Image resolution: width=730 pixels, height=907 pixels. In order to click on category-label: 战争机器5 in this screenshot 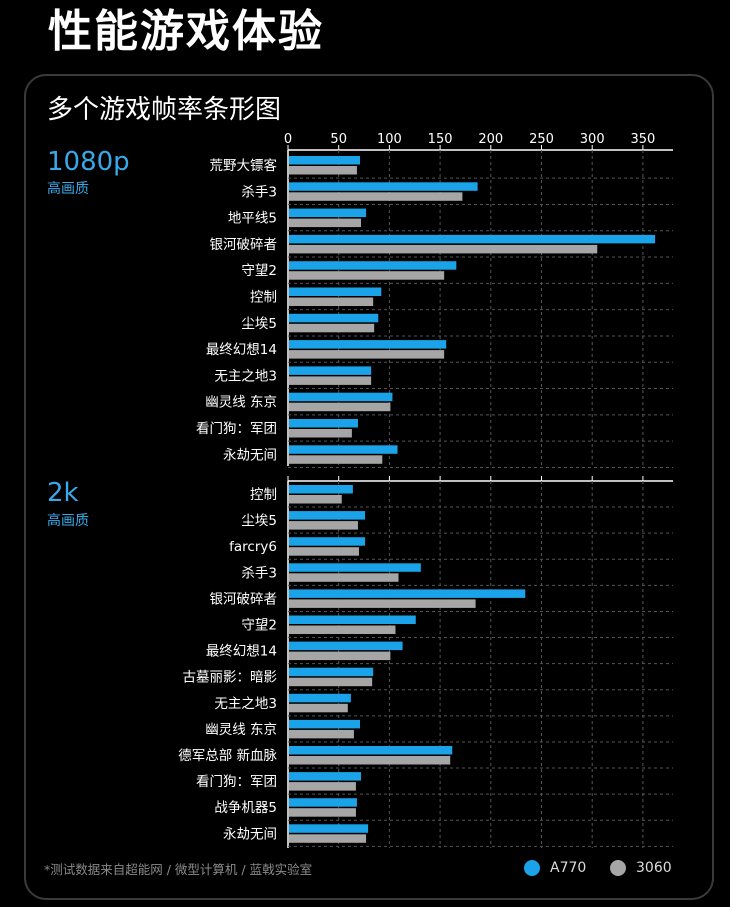, I will do `click(245, 808)`.